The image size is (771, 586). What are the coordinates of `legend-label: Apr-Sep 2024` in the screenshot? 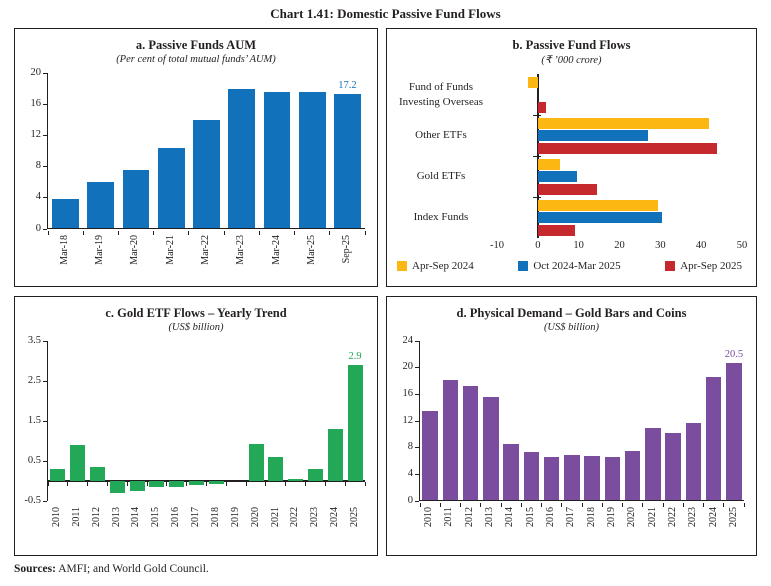 It's located at (443, 266).